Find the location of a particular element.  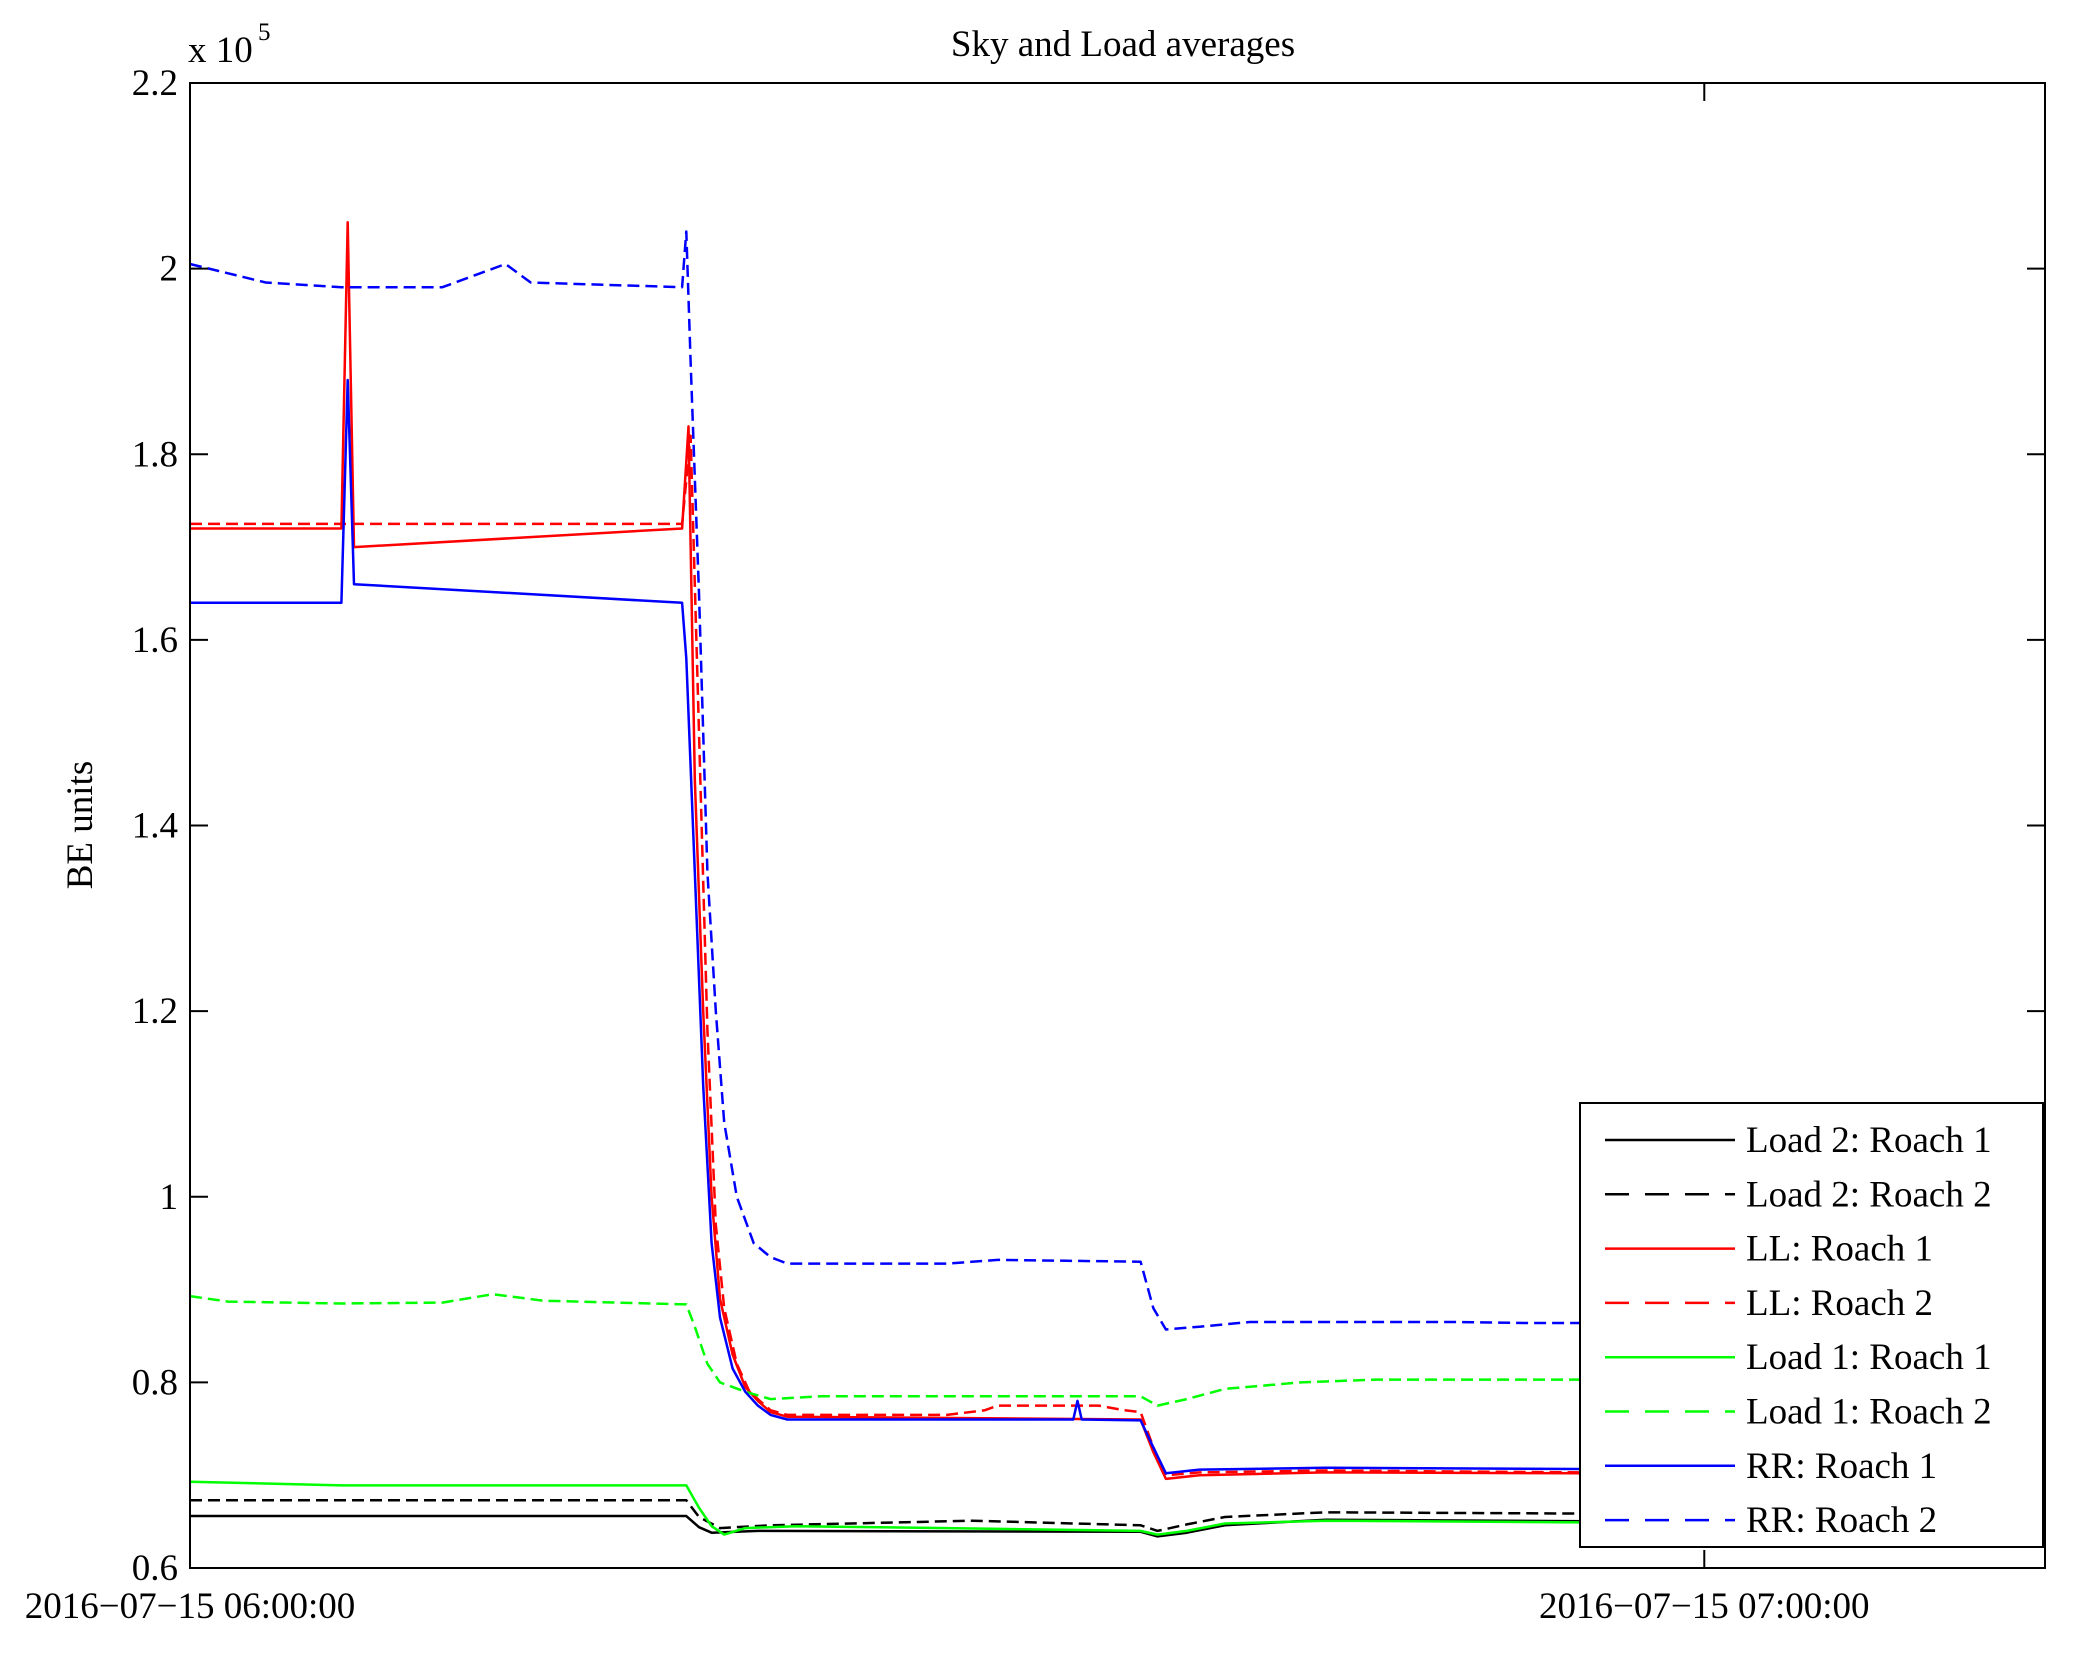

legend-label-5: Load 1: Roach 1 is located at coordinates (1869, 1357).